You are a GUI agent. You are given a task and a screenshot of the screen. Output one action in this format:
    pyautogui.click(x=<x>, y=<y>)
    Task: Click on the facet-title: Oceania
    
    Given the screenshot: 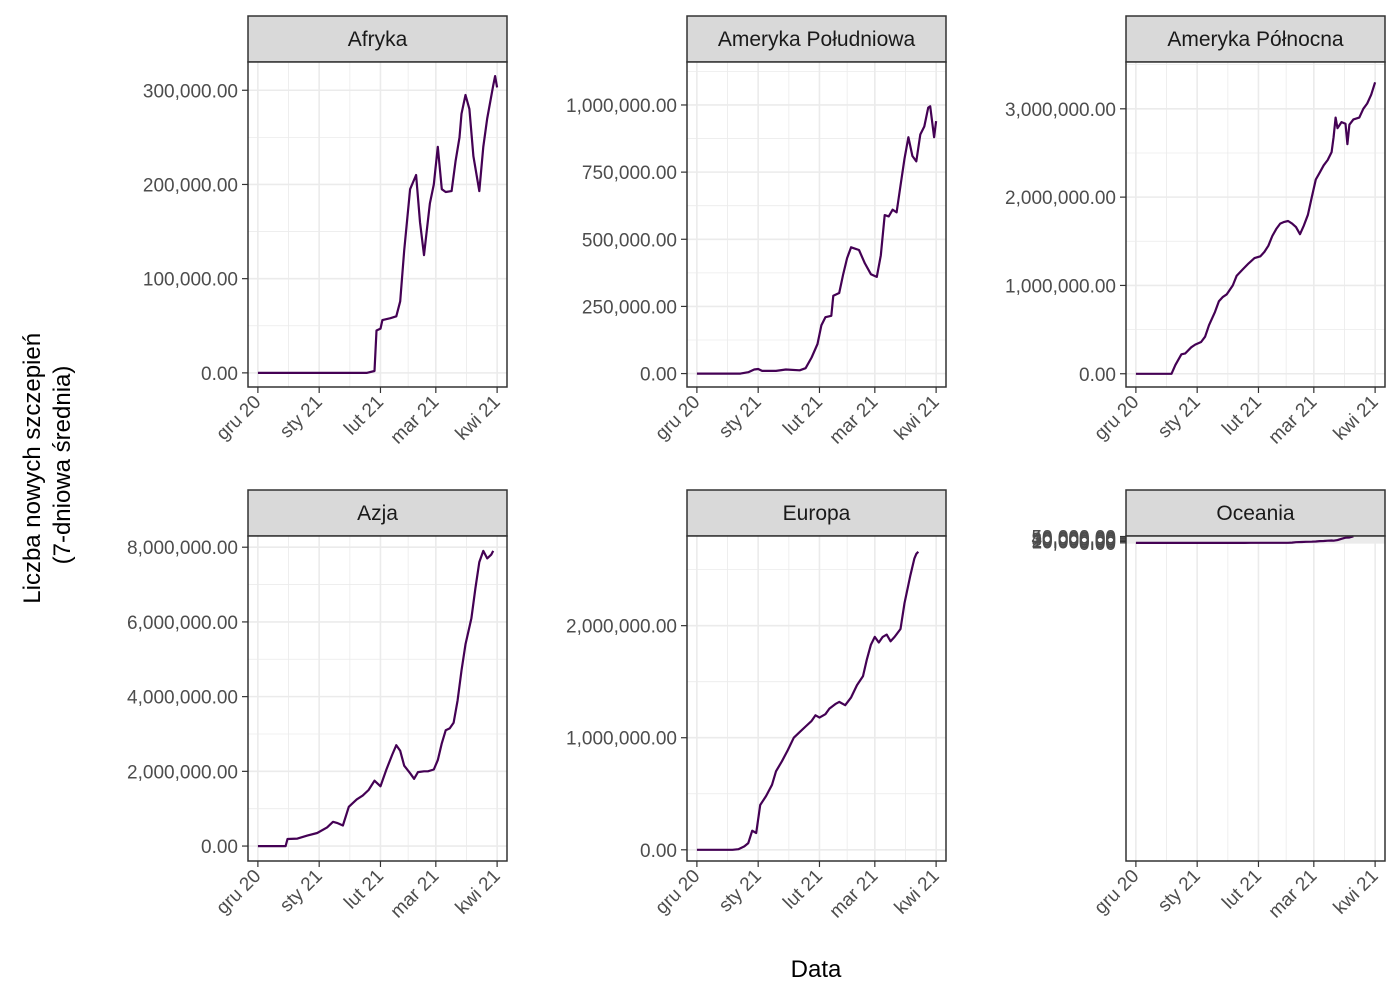 What is the action you would take?
    pyautogui.click(x=1255, y=513)
    